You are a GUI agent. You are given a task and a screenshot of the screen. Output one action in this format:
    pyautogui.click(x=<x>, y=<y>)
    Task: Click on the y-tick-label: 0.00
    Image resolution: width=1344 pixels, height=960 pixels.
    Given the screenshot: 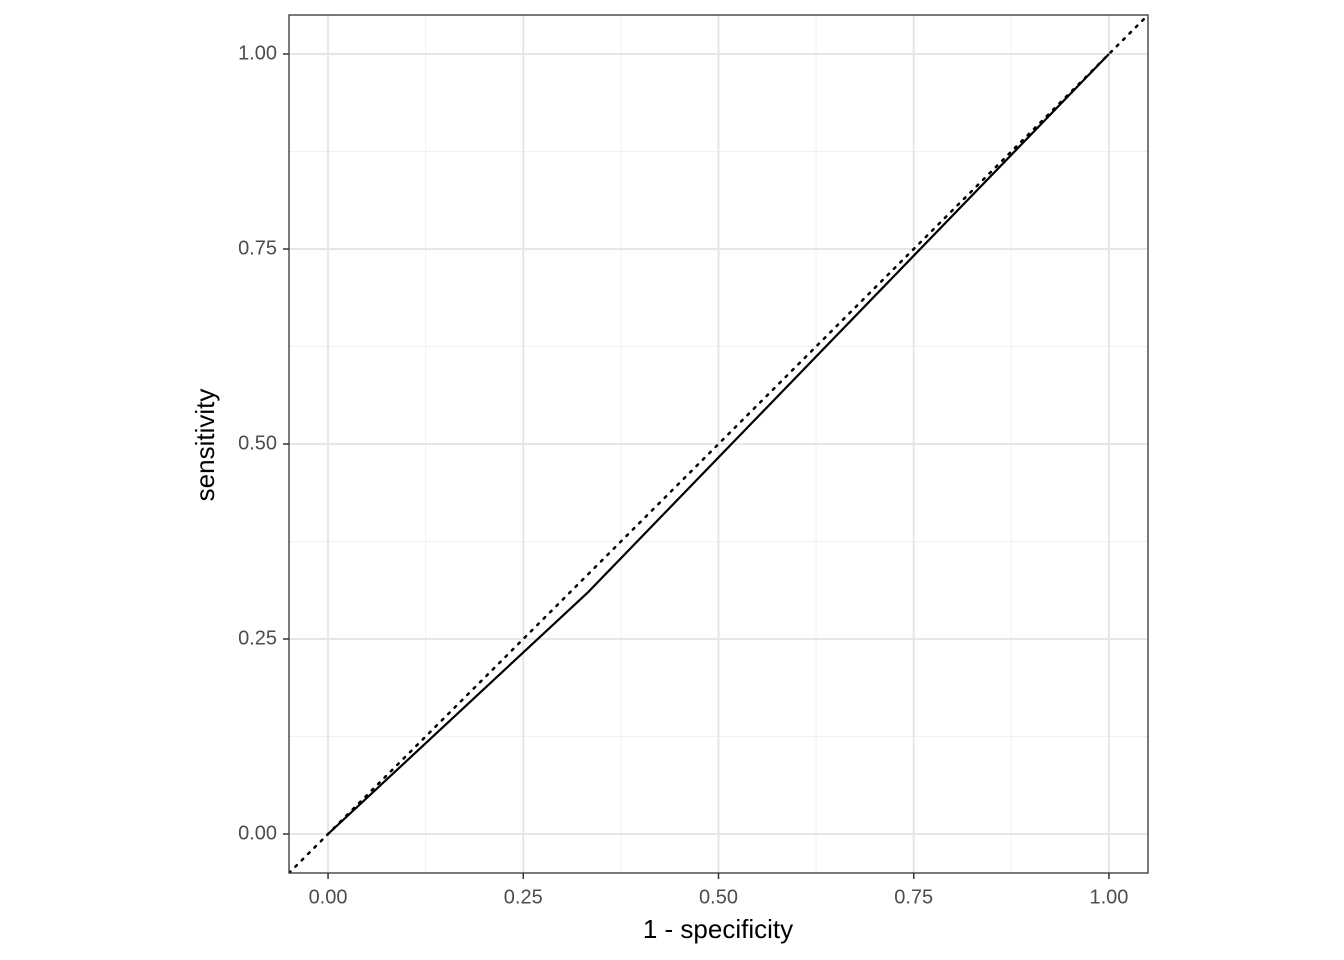 What is the action you would take?
    pyautogui.click(x=257, y=833)
    